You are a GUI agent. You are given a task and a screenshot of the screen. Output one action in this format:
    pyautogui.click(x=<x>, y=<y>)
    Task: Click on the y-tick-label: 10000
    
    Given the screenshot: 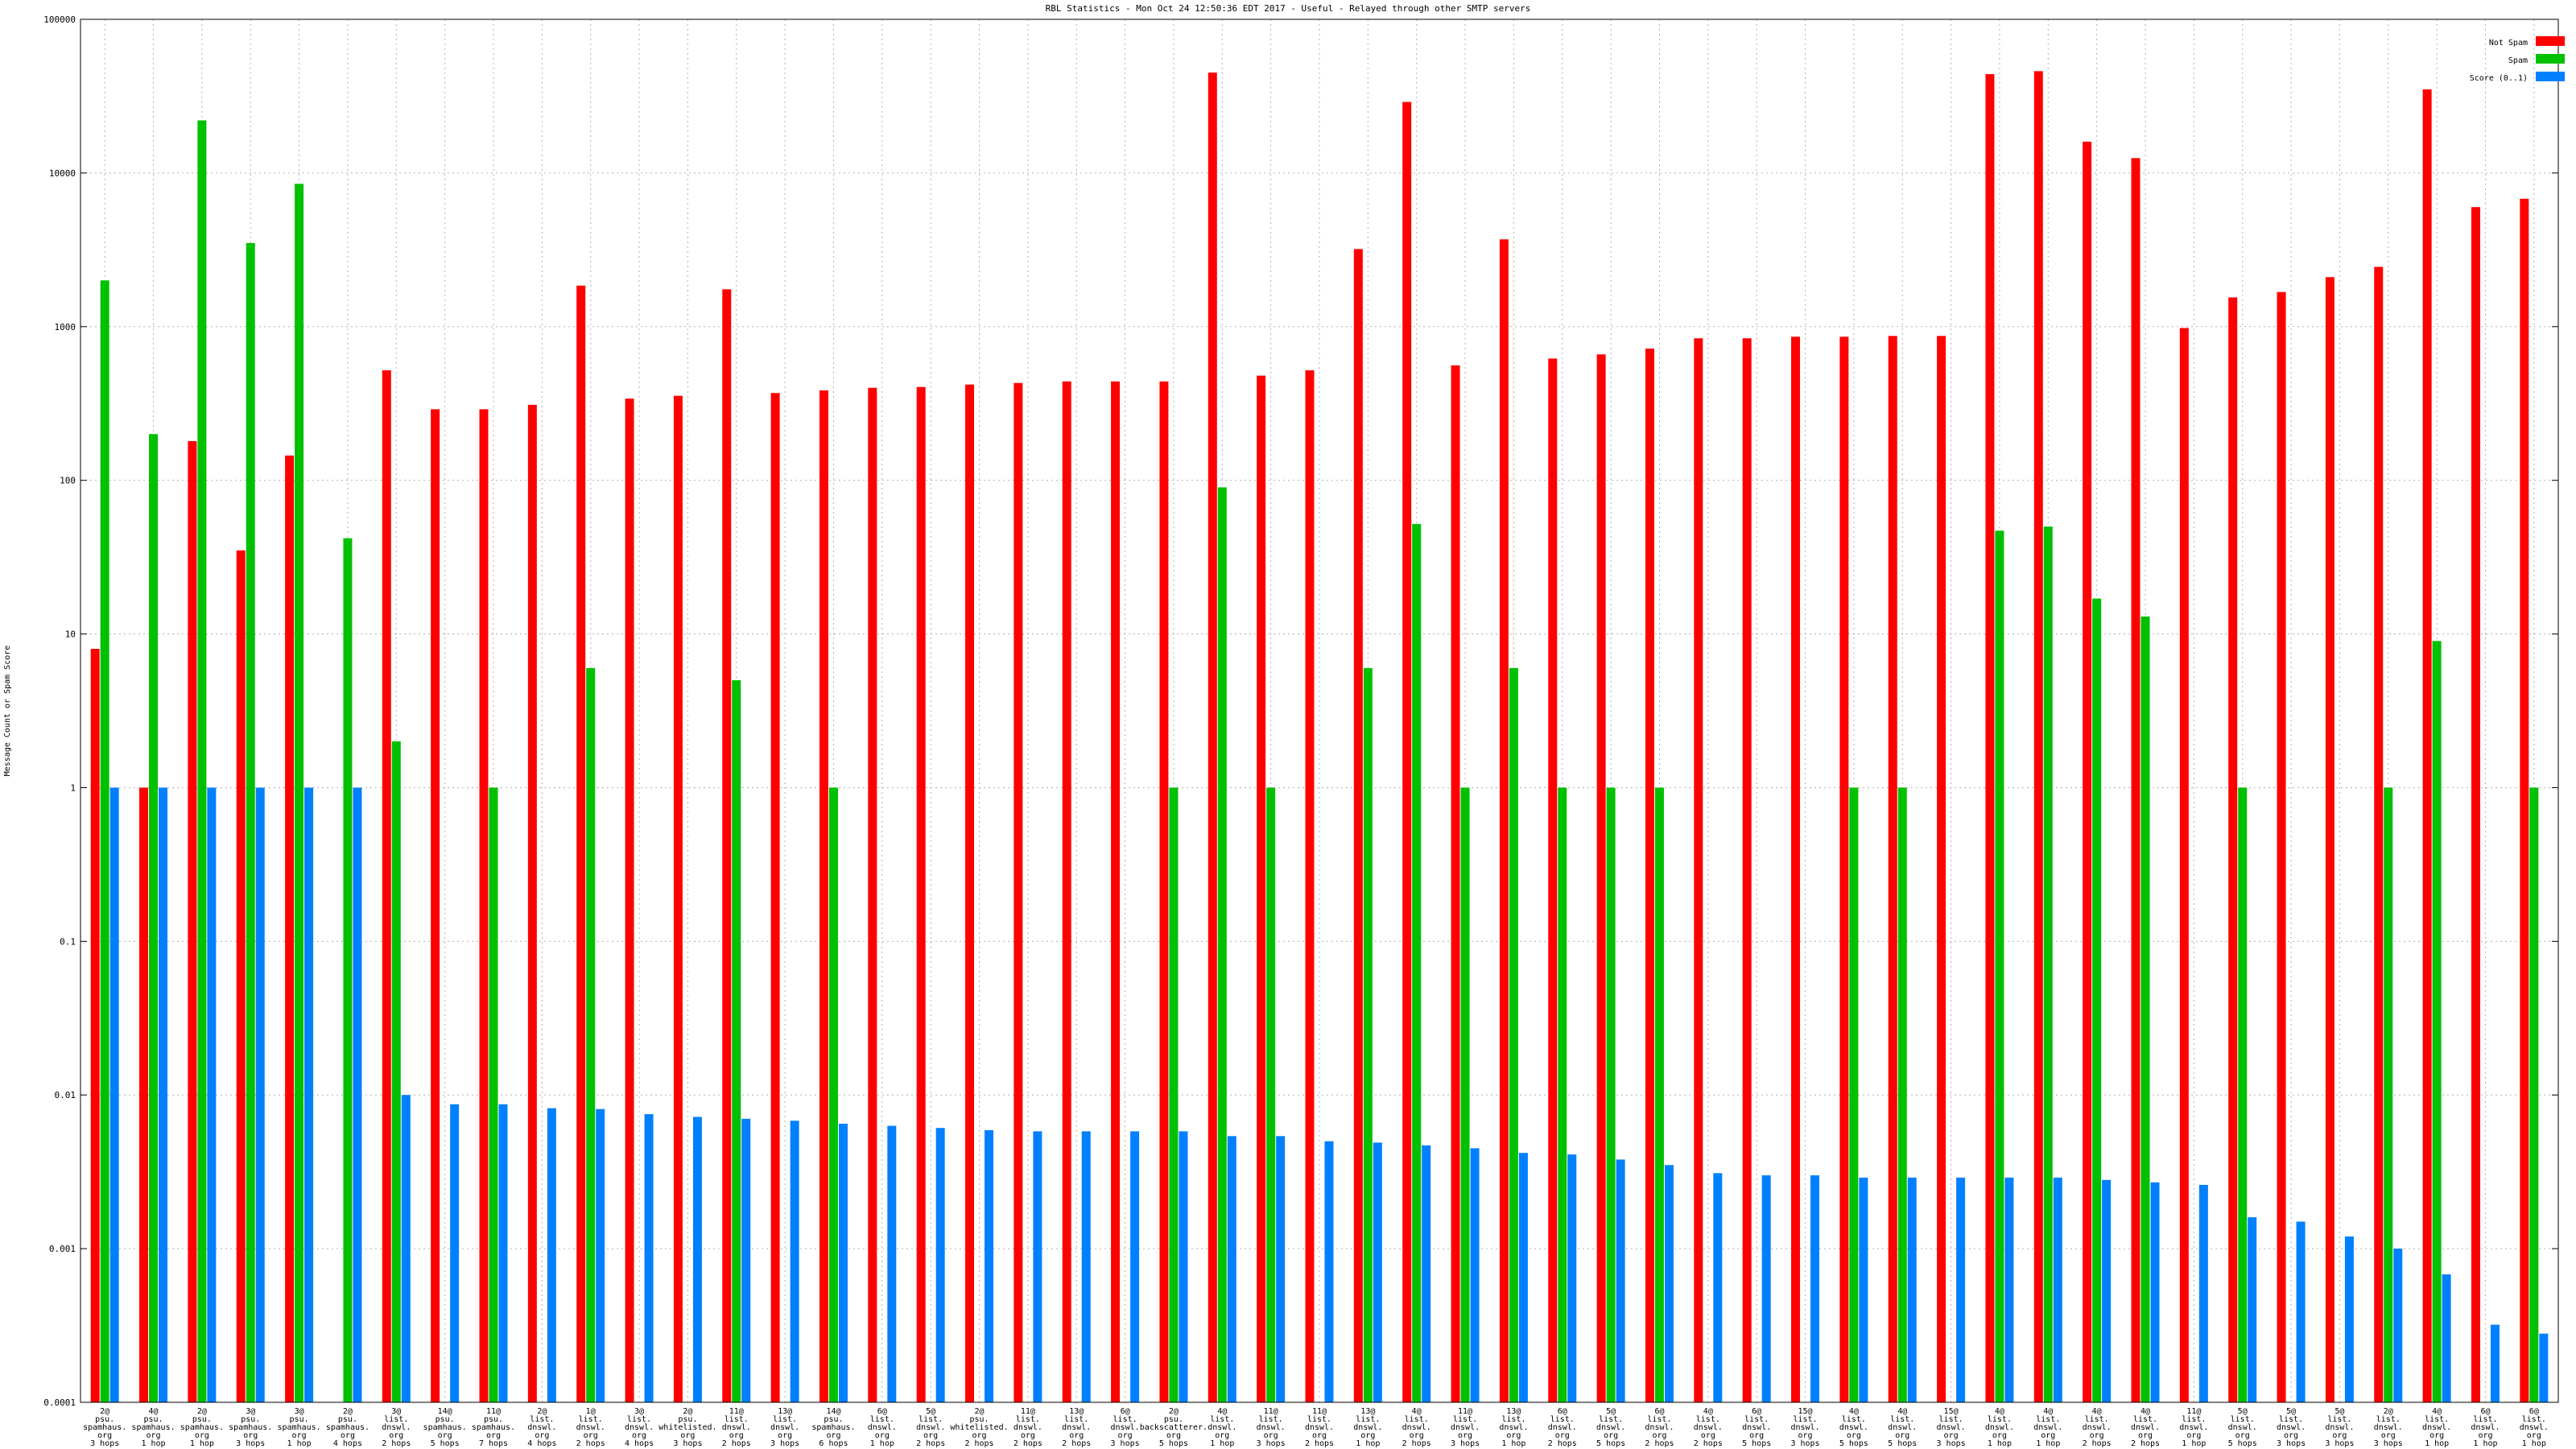 What is the action you would take?
    pyautogui.click(x=62, y=173)
    